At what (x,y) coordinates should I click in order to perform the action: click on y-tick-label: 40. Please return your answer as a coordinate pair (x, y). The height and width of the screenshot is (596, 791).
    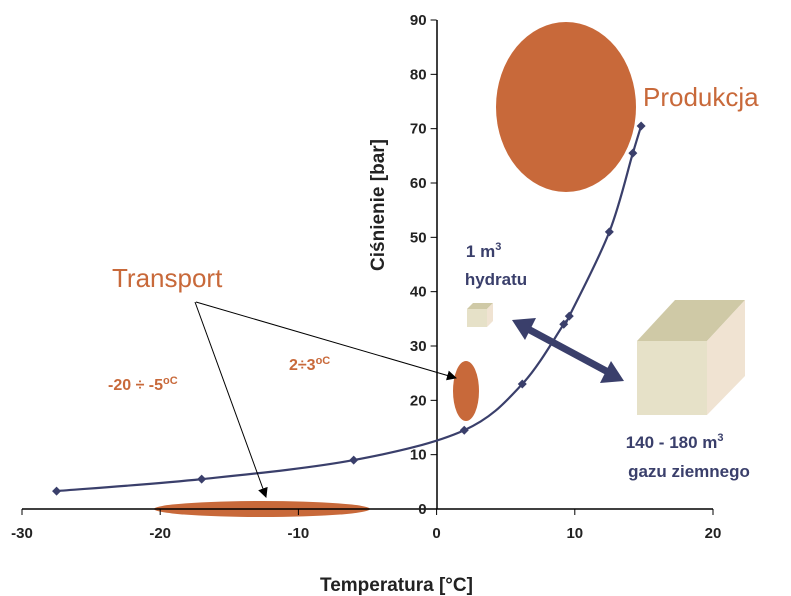
    Looking at the image, I should click on (418, 292).